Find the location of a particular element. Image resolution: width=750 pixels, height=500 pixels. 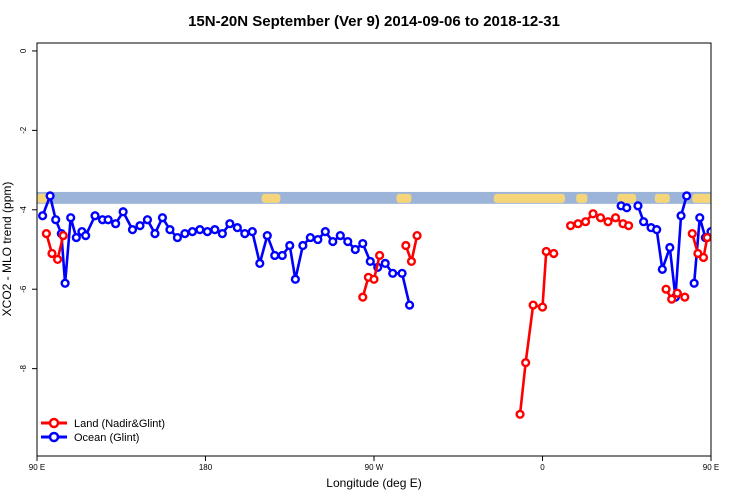

legend-label-land: Land (Nadir&Glint) is located at coordinates (119, 424).